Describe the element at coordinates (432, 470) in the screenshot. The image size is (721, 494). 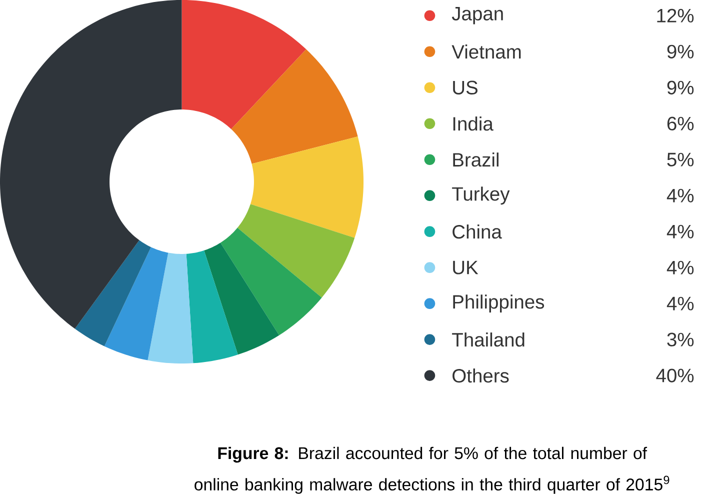
I see `text: Figure 8: Brazil accounted for 5% of the total number of online banking malware detections in the third quarter of 2015$^{9}$` at that location.